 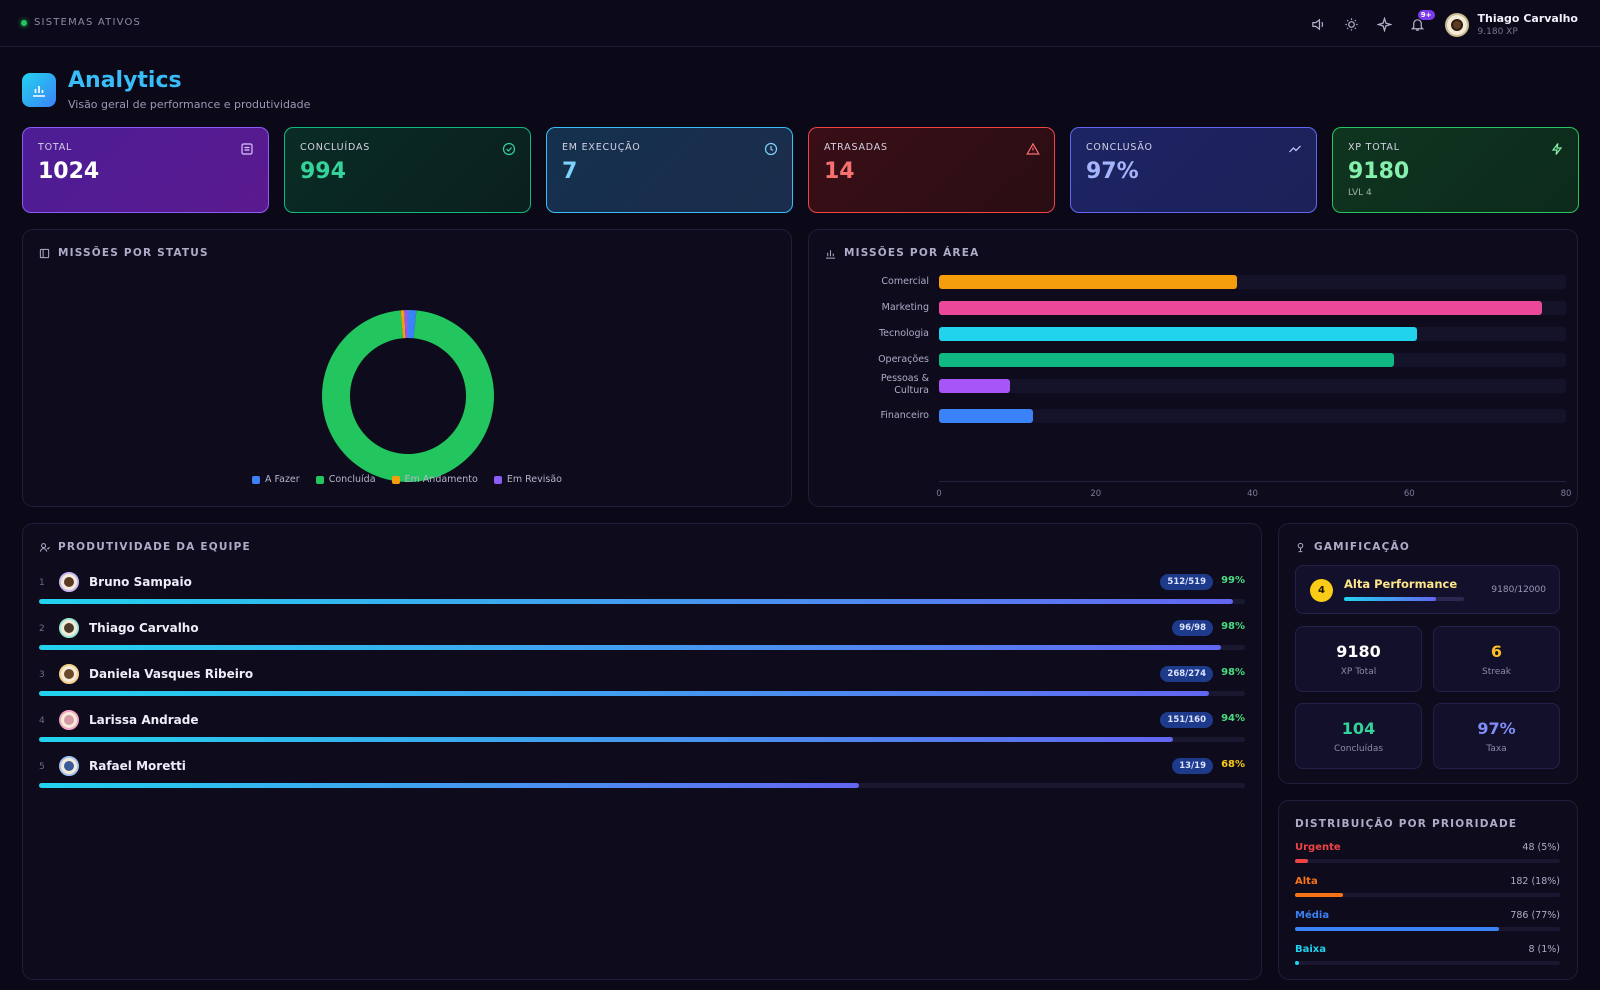 What do you see at coordinates (771, 149) in the screenshot?
I see `clock-icon` at bounding box center [771, 149].